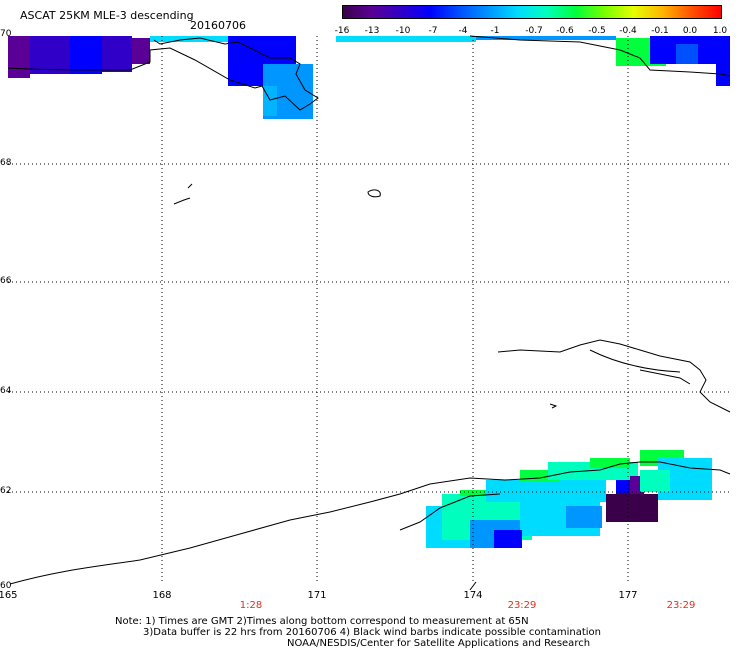 Image resolution: width=740 pixels, height=650 pixels. I want to click on lon-label: 174, so click(473, 595).